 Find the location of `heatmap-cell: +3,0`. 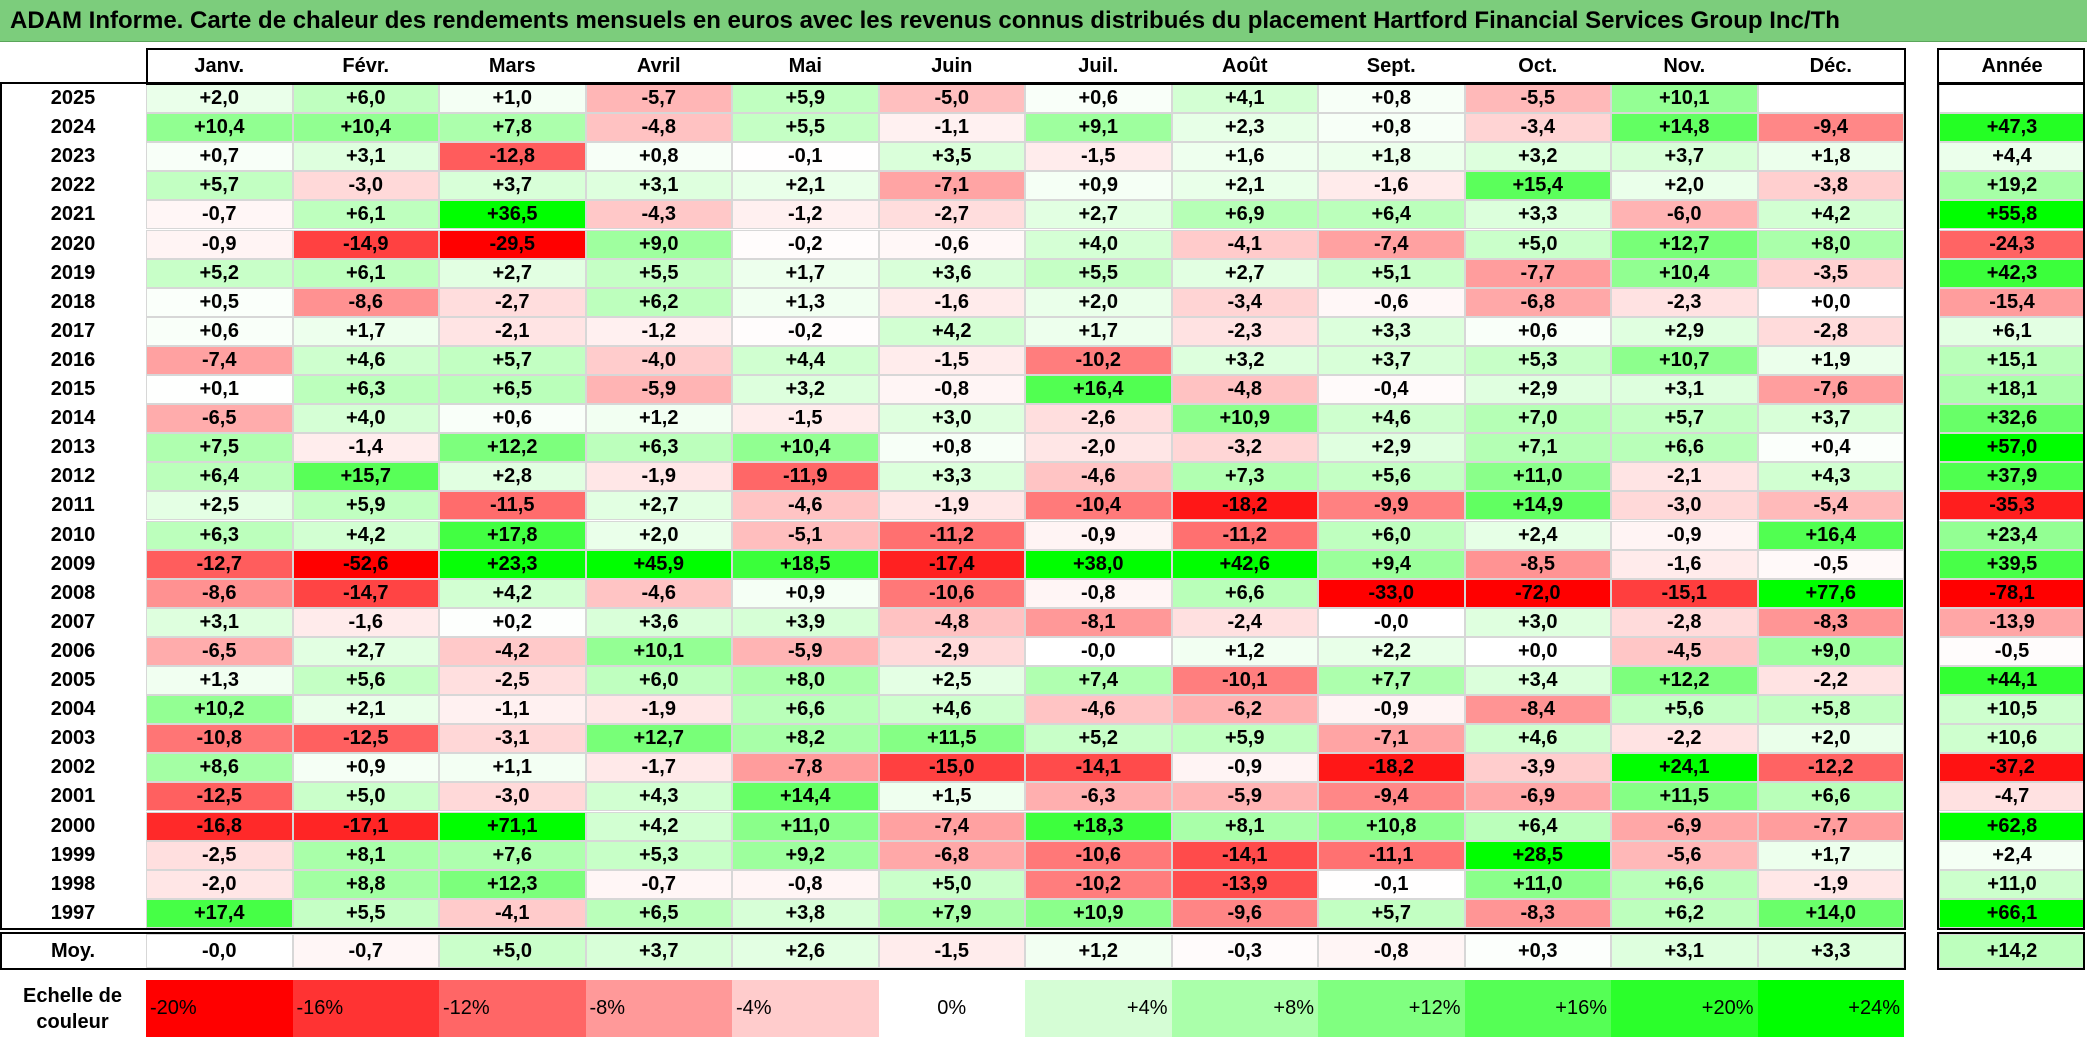

heatmap-cell: +3,0 is located at coordinates (1537, 622).